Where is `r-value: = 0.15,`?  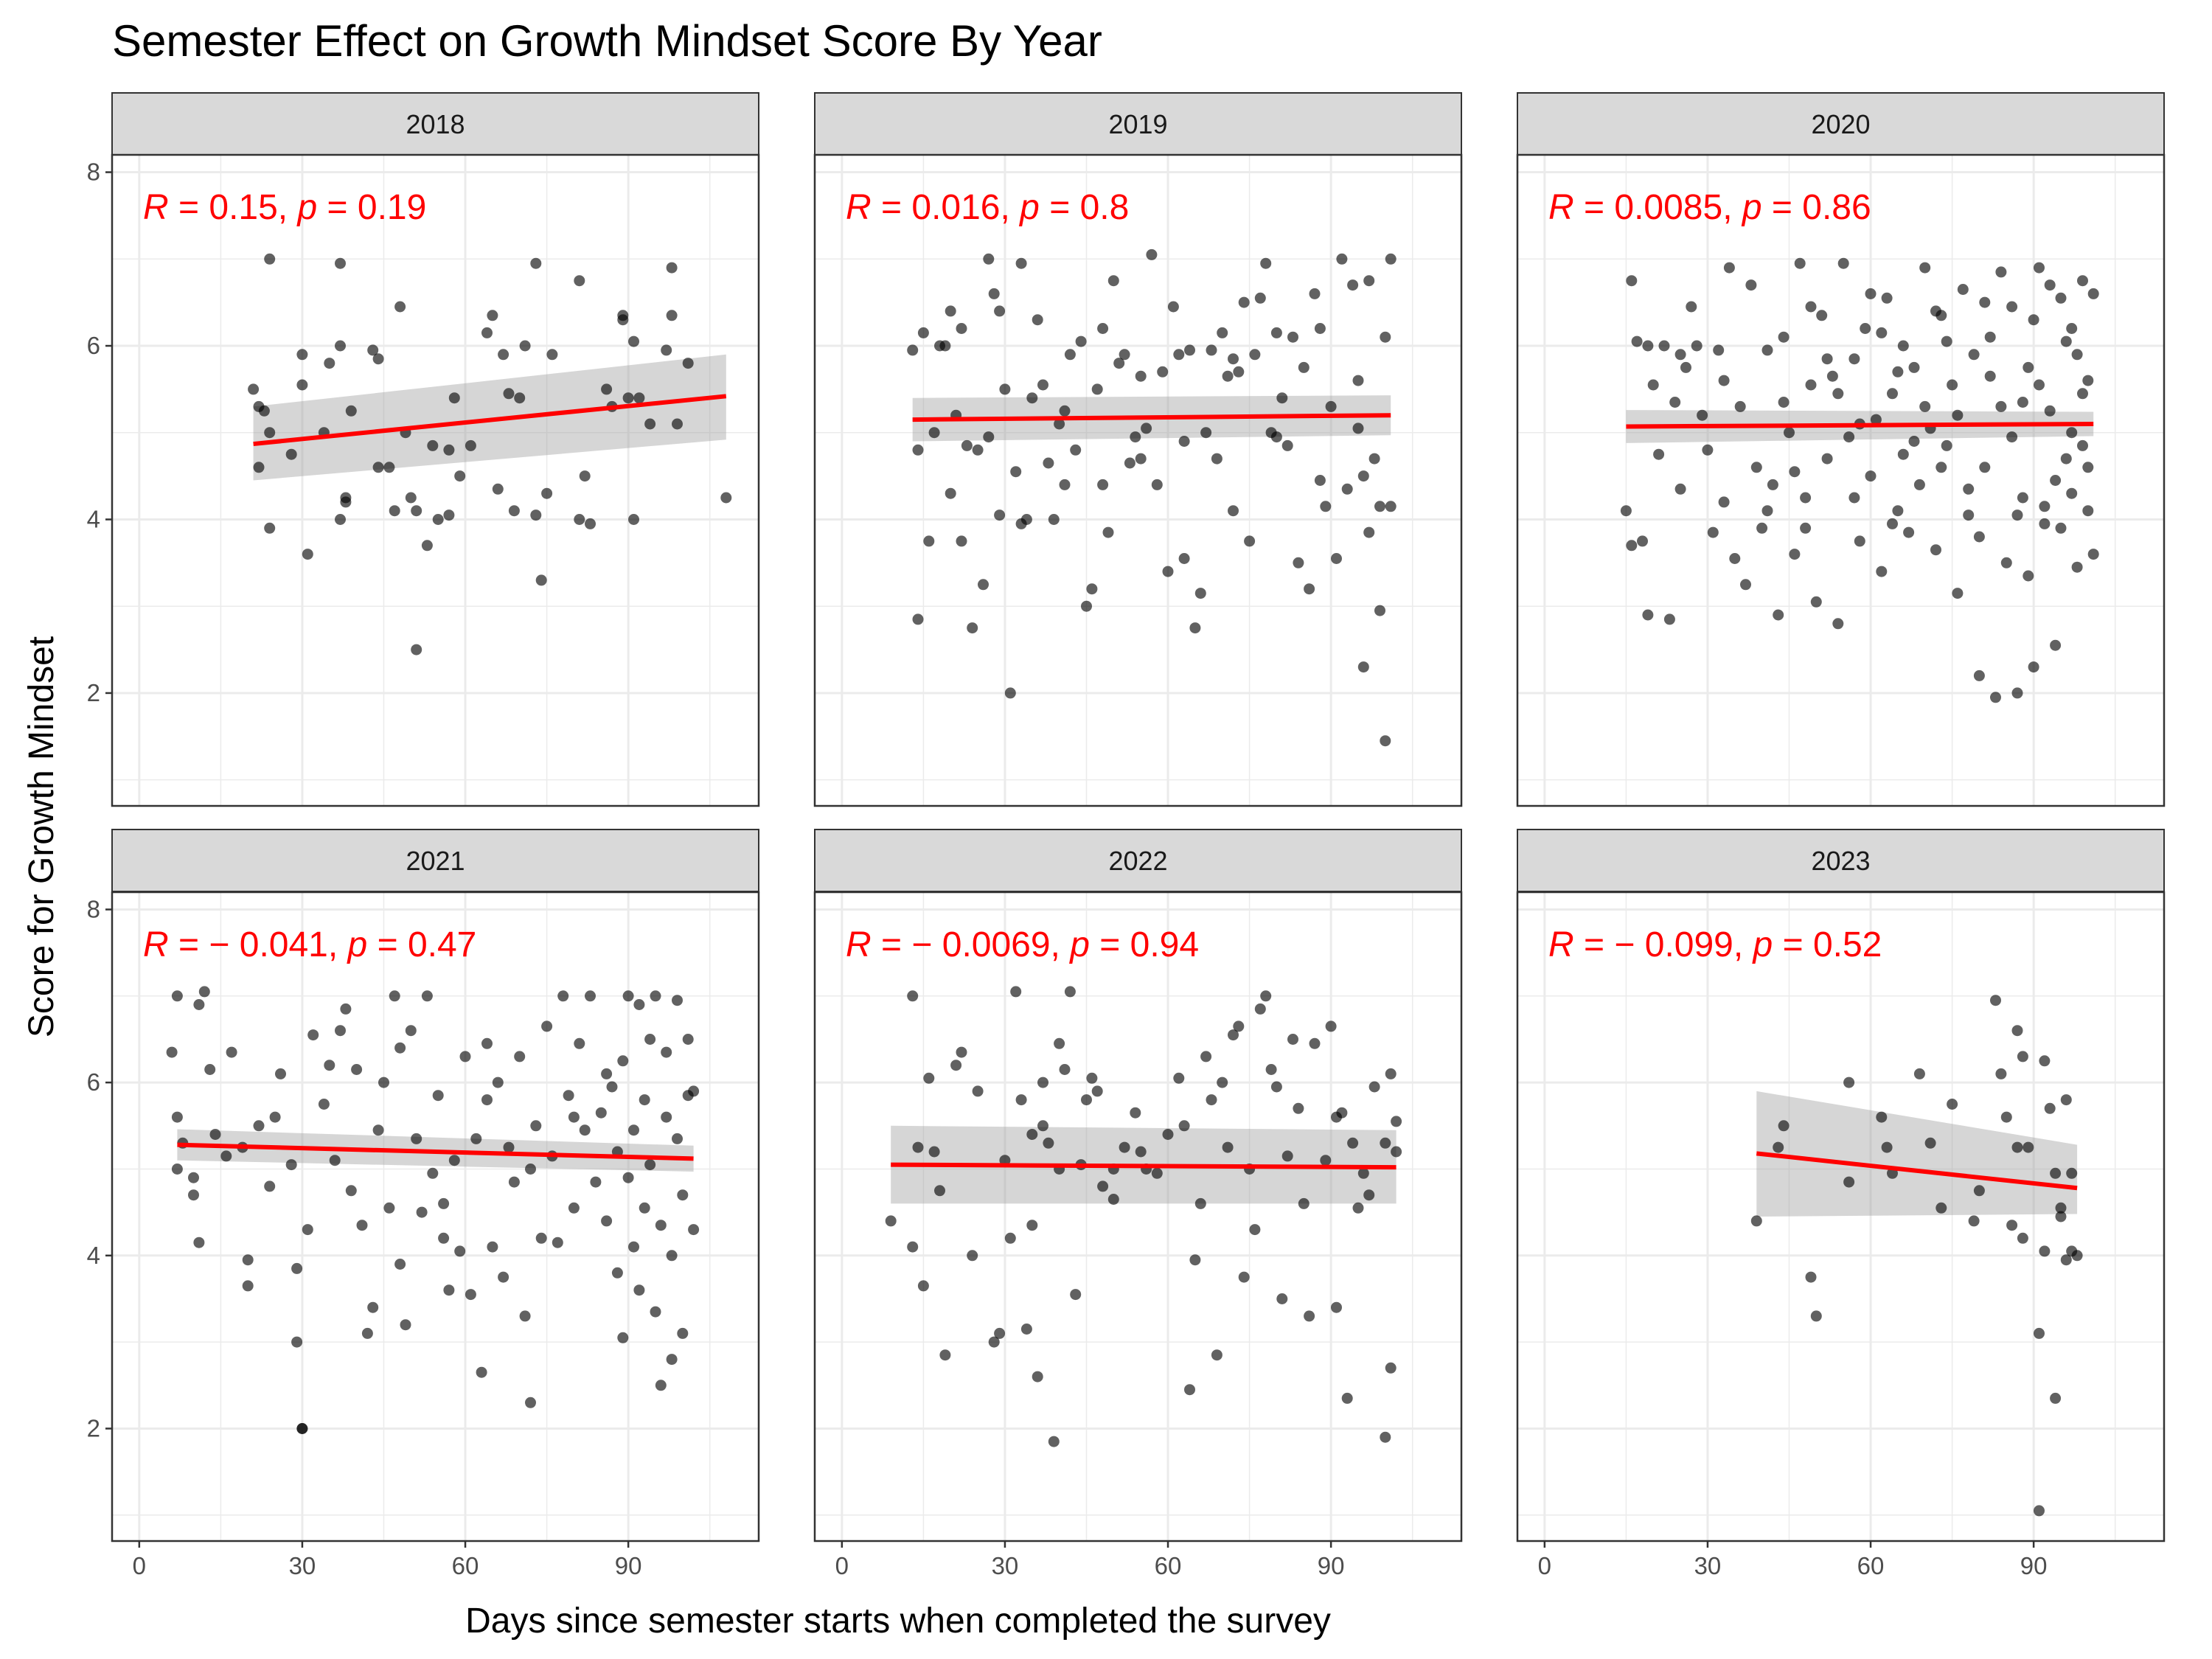 r-value: = 0.15, is located at coordinates (233, 207).